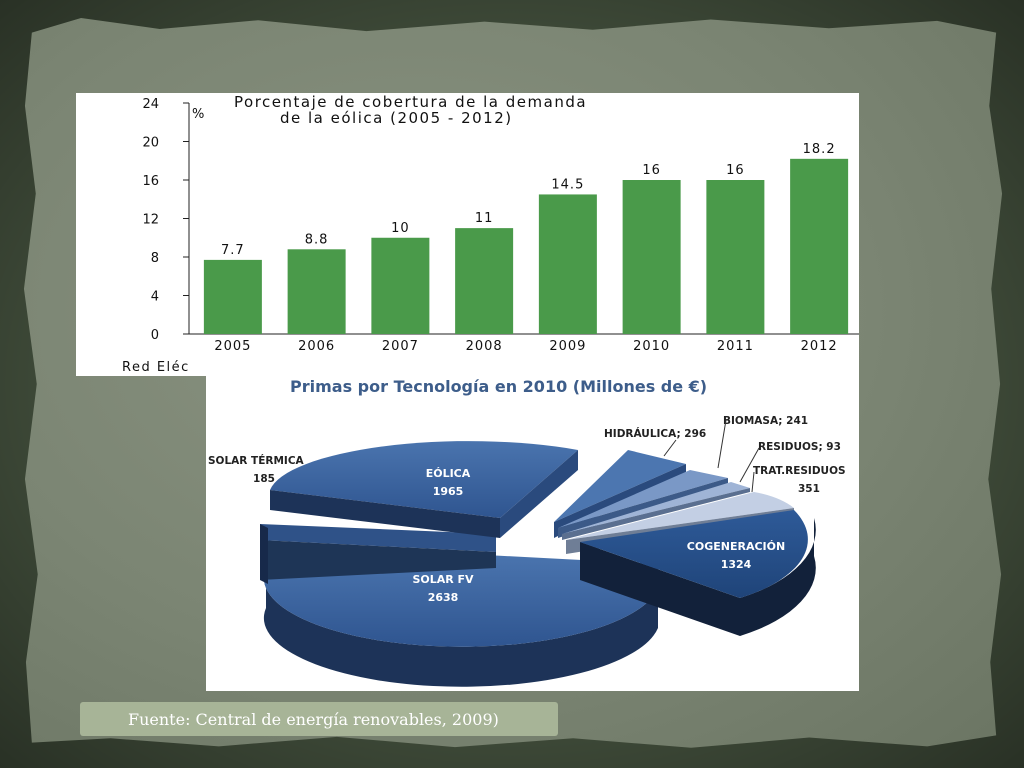  Describe the element at coordinates (735, 346) in the screenshot. I see `bar-x-tick-label: 2011` at that location.